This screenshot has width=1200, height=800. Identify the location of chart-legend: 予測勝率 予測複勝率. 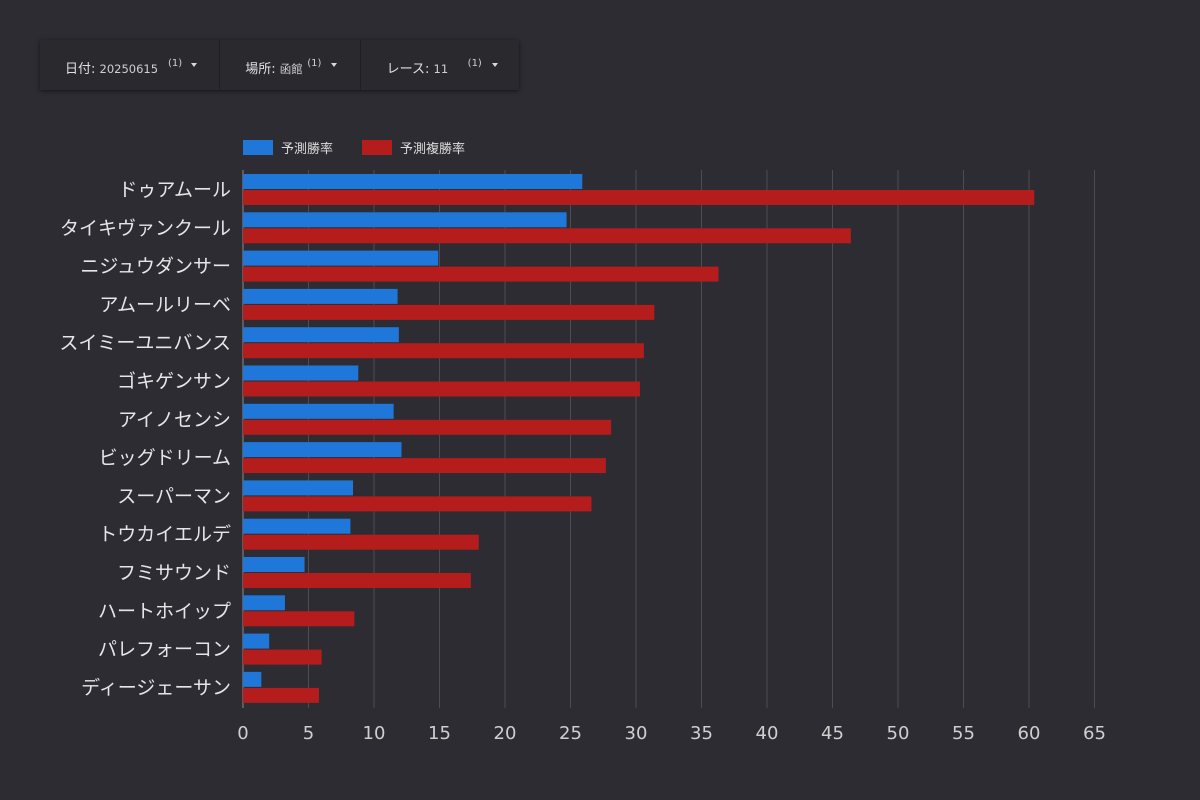
(354, 148).